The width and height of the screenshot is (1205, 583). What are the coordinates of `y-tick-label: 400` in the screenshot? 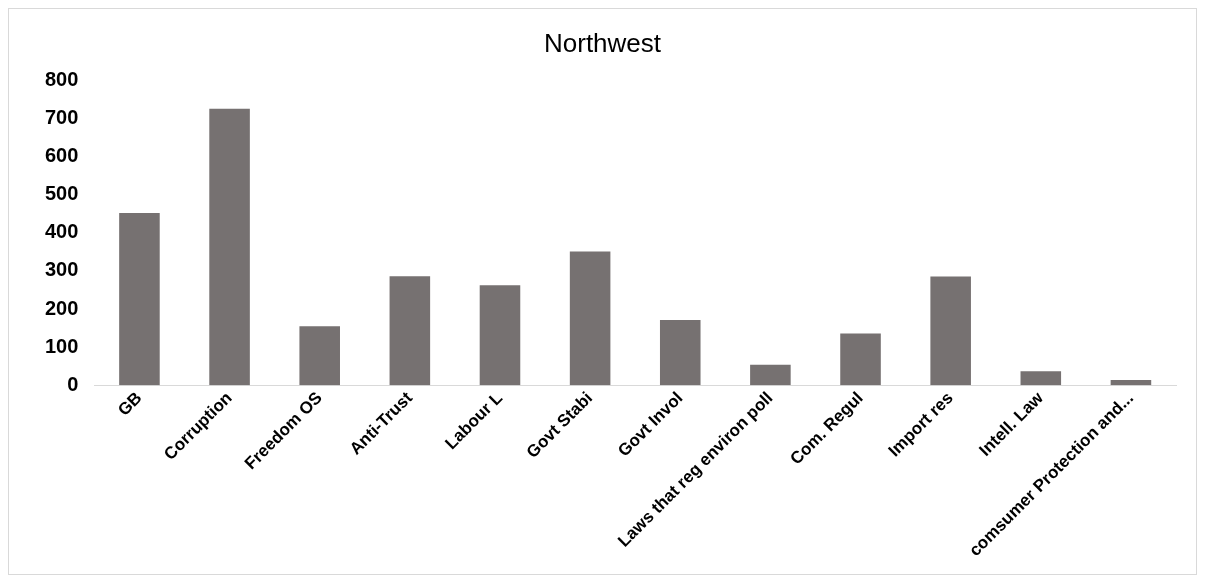 It's located at (61, 231).